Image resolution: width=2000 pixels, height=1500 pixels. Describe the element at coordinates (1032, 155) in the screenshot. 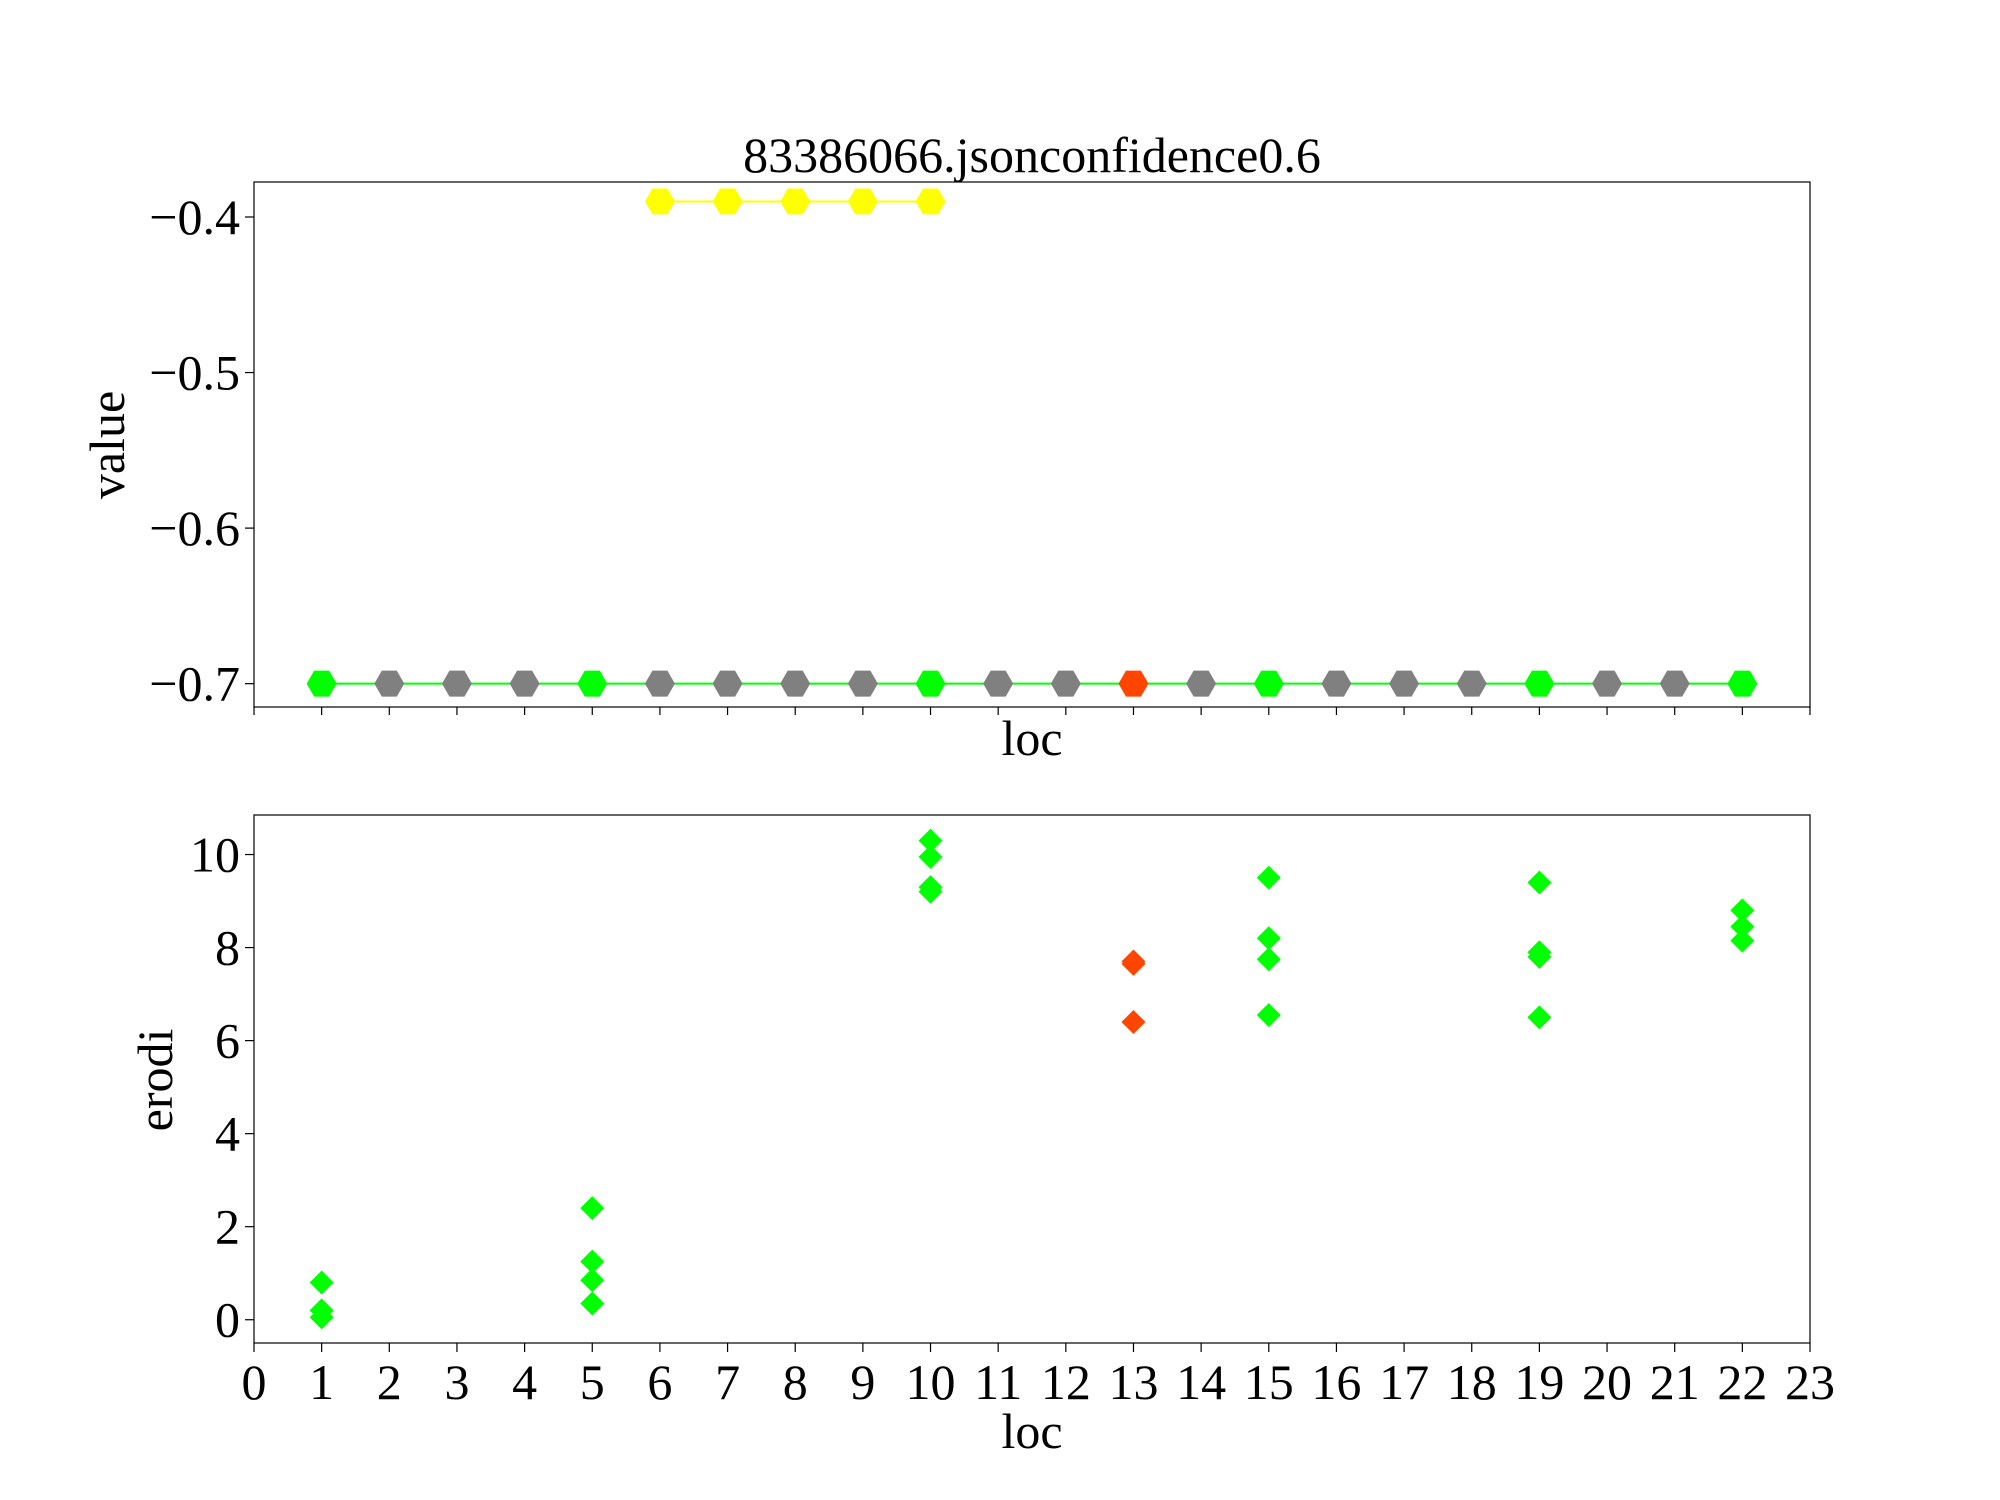

I see `chart-title: 83386066.jsonconfidence0.6` at that location.